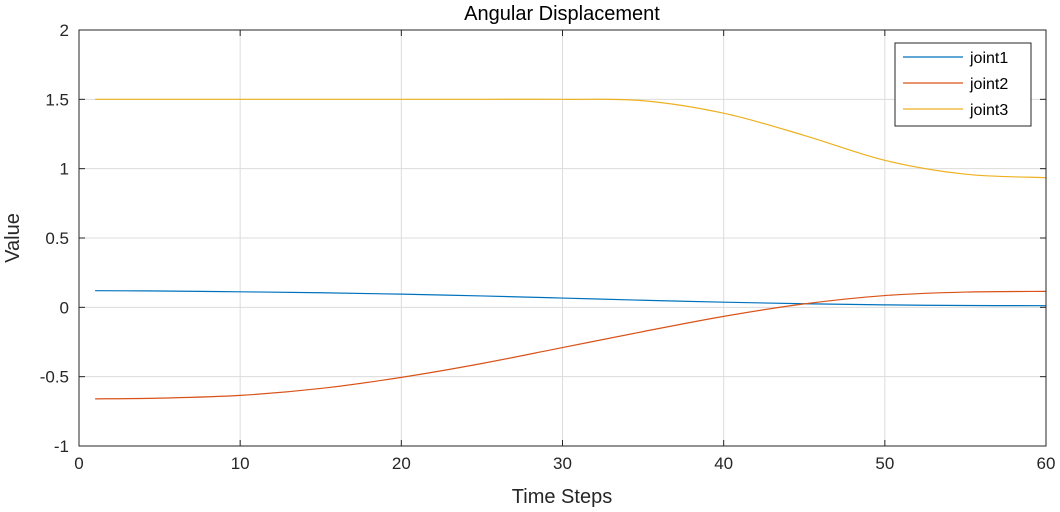 This screenshot has width=1060, height=512. What do you see at coordinates (1046, 463) in the screenshot?
I see `x-tick-label: 60` at bounding box center [1046, 463].